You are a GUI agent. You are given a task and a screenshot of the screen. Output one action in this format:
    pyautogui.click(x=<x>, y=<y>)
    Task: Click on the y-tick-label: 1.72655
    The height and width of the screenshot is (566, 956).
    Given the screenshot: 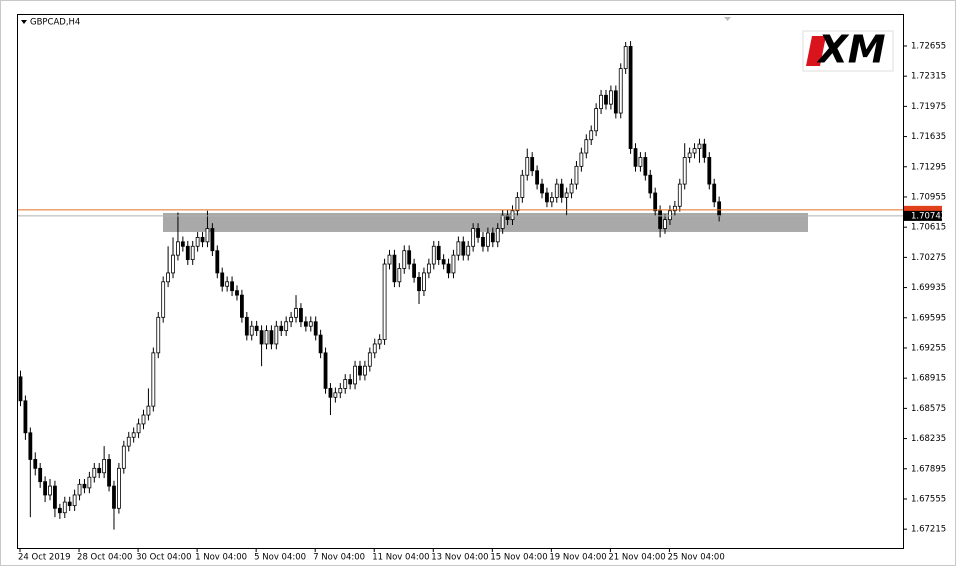 What is the action you would take?
    pyautogui.click(x=928, y=46)
    